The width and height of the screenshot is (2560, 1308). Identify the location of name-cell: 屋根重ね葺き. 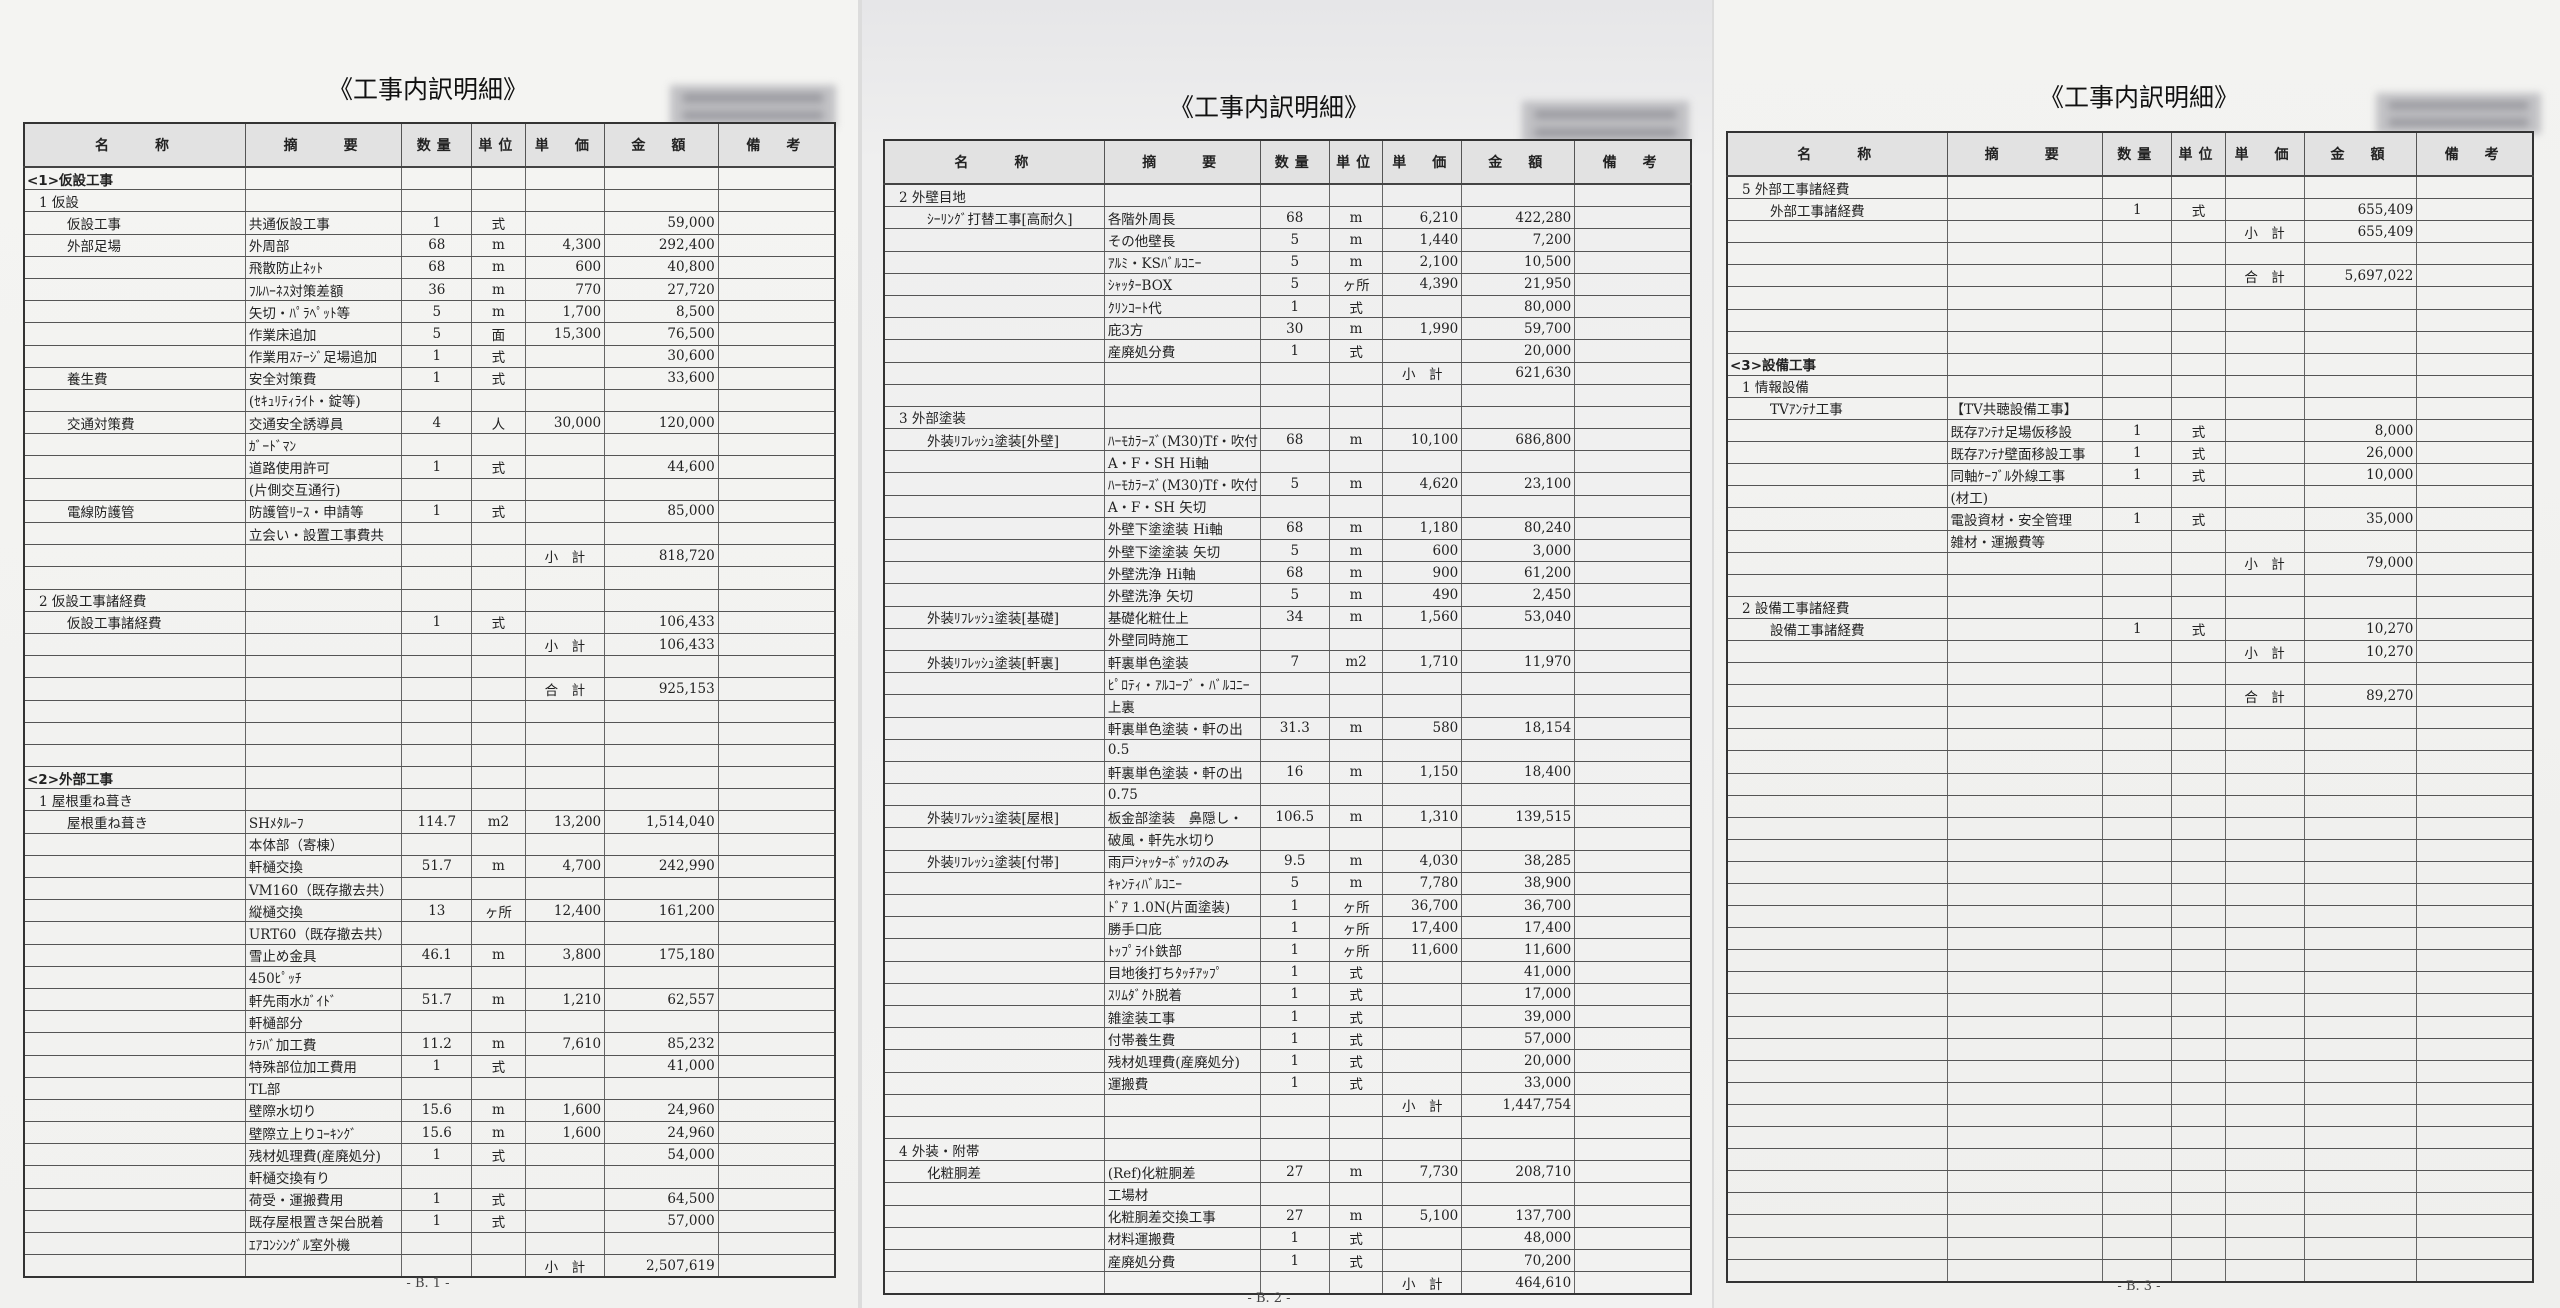
(134, 822).